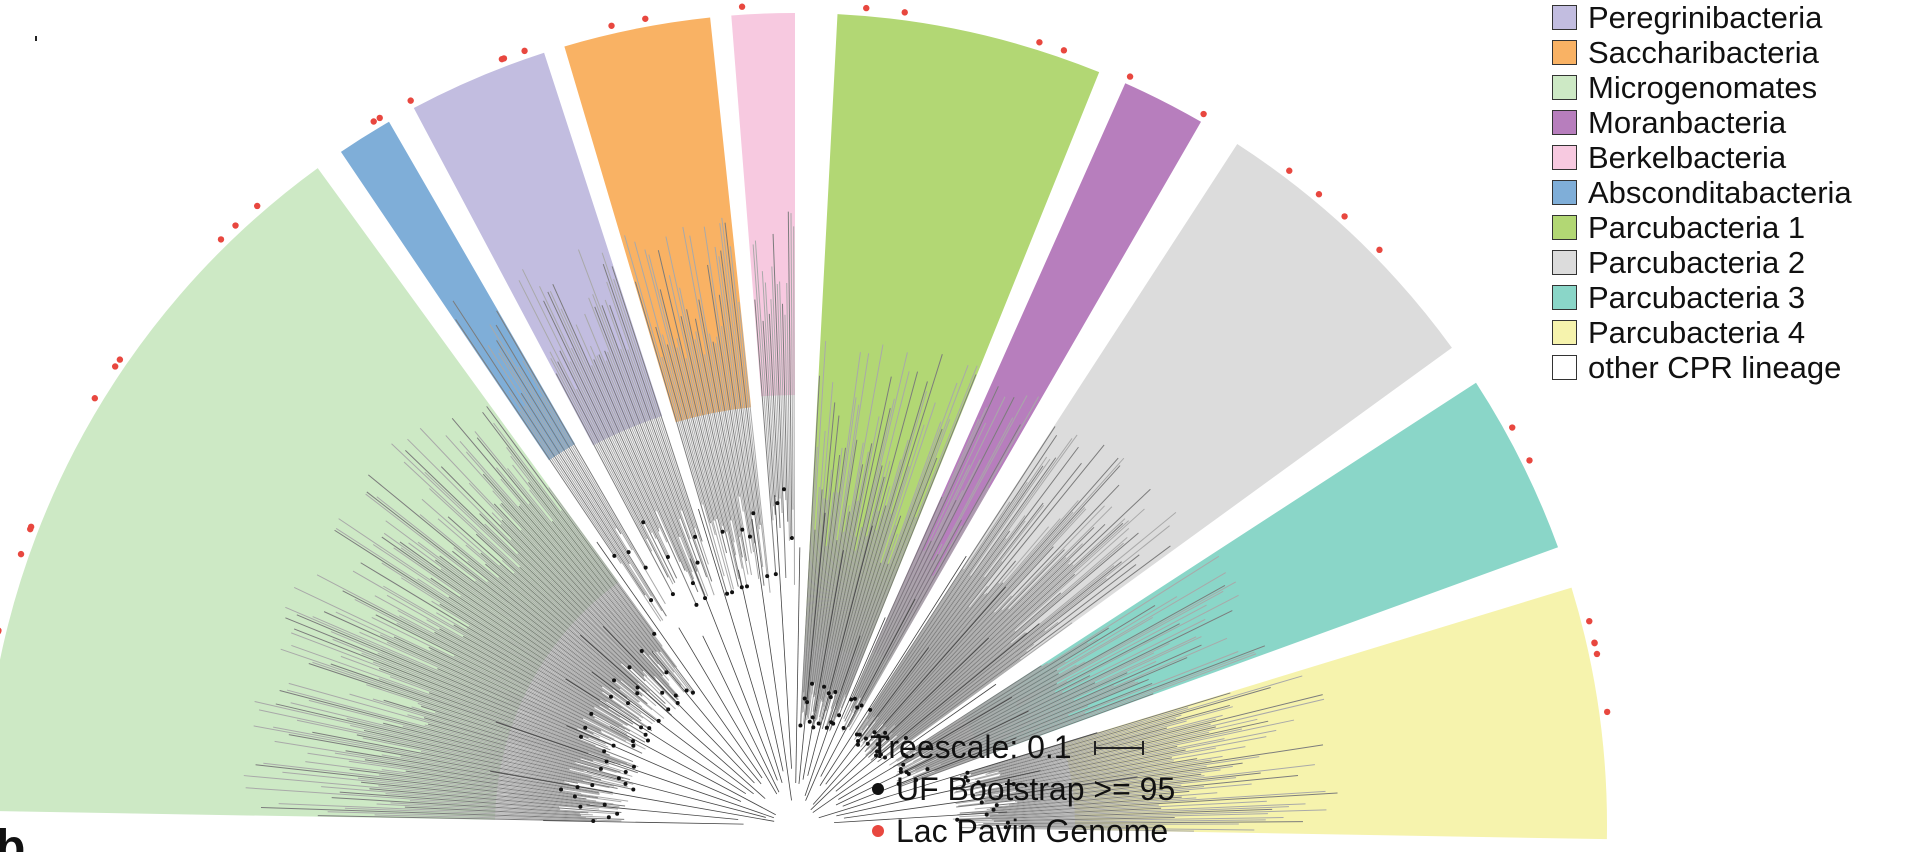  Describe the element at coordinates (1720, 192) in the screenshot. I see `legend-label: Absconditabacteria` at that location.